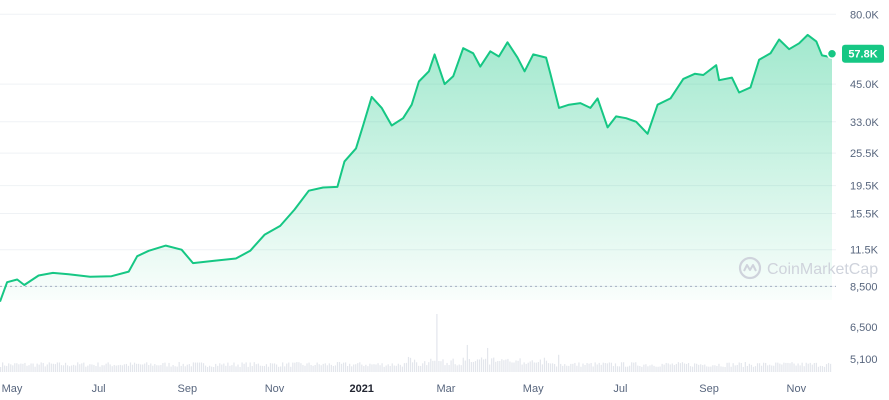 Image resolution: width=889 pixels, height=400 pixels. Describe the element at coordinates (12, 389) in the screenshot. I see `x-tick-label: May` at that location.